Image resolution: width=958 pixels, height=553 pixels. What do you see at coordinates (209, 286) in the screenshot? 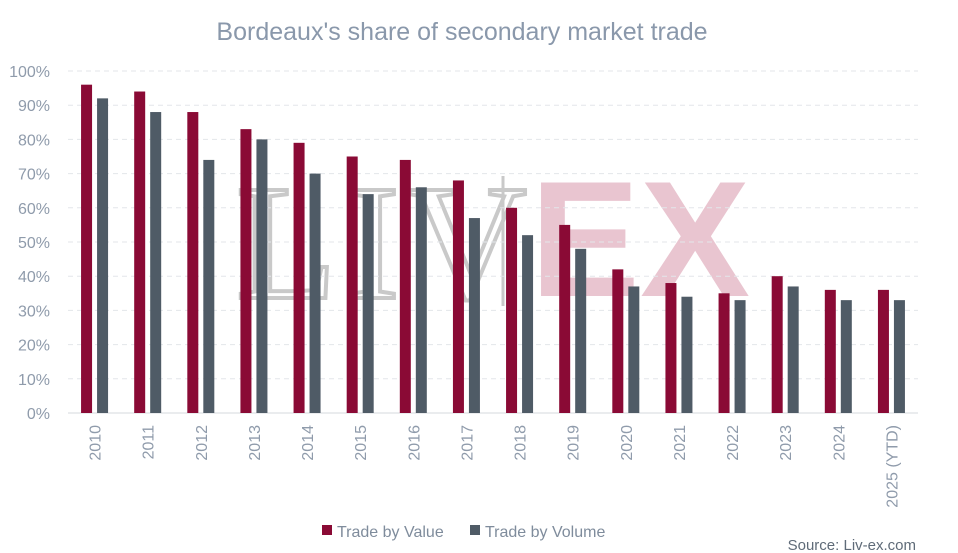
I see `bar-volume-2012` at bounding box center [209, 286].